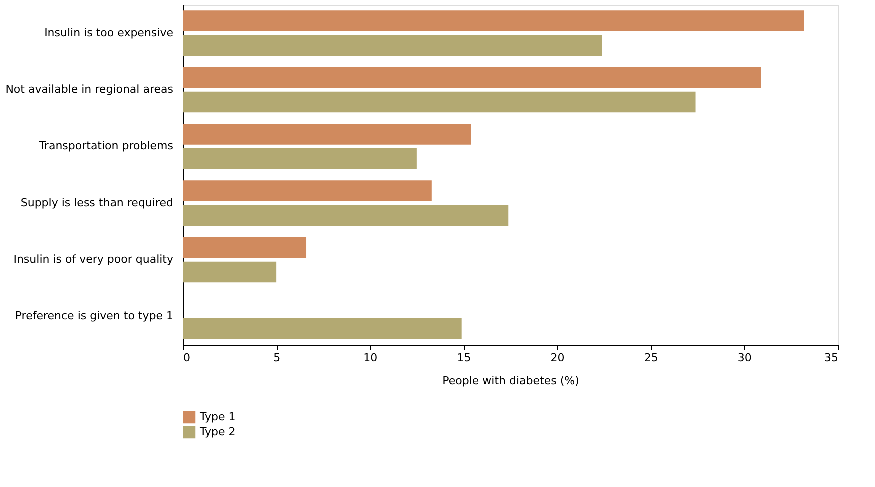  I want to click on y-tick-label: Insulin is too expensive, so click(109, 33).